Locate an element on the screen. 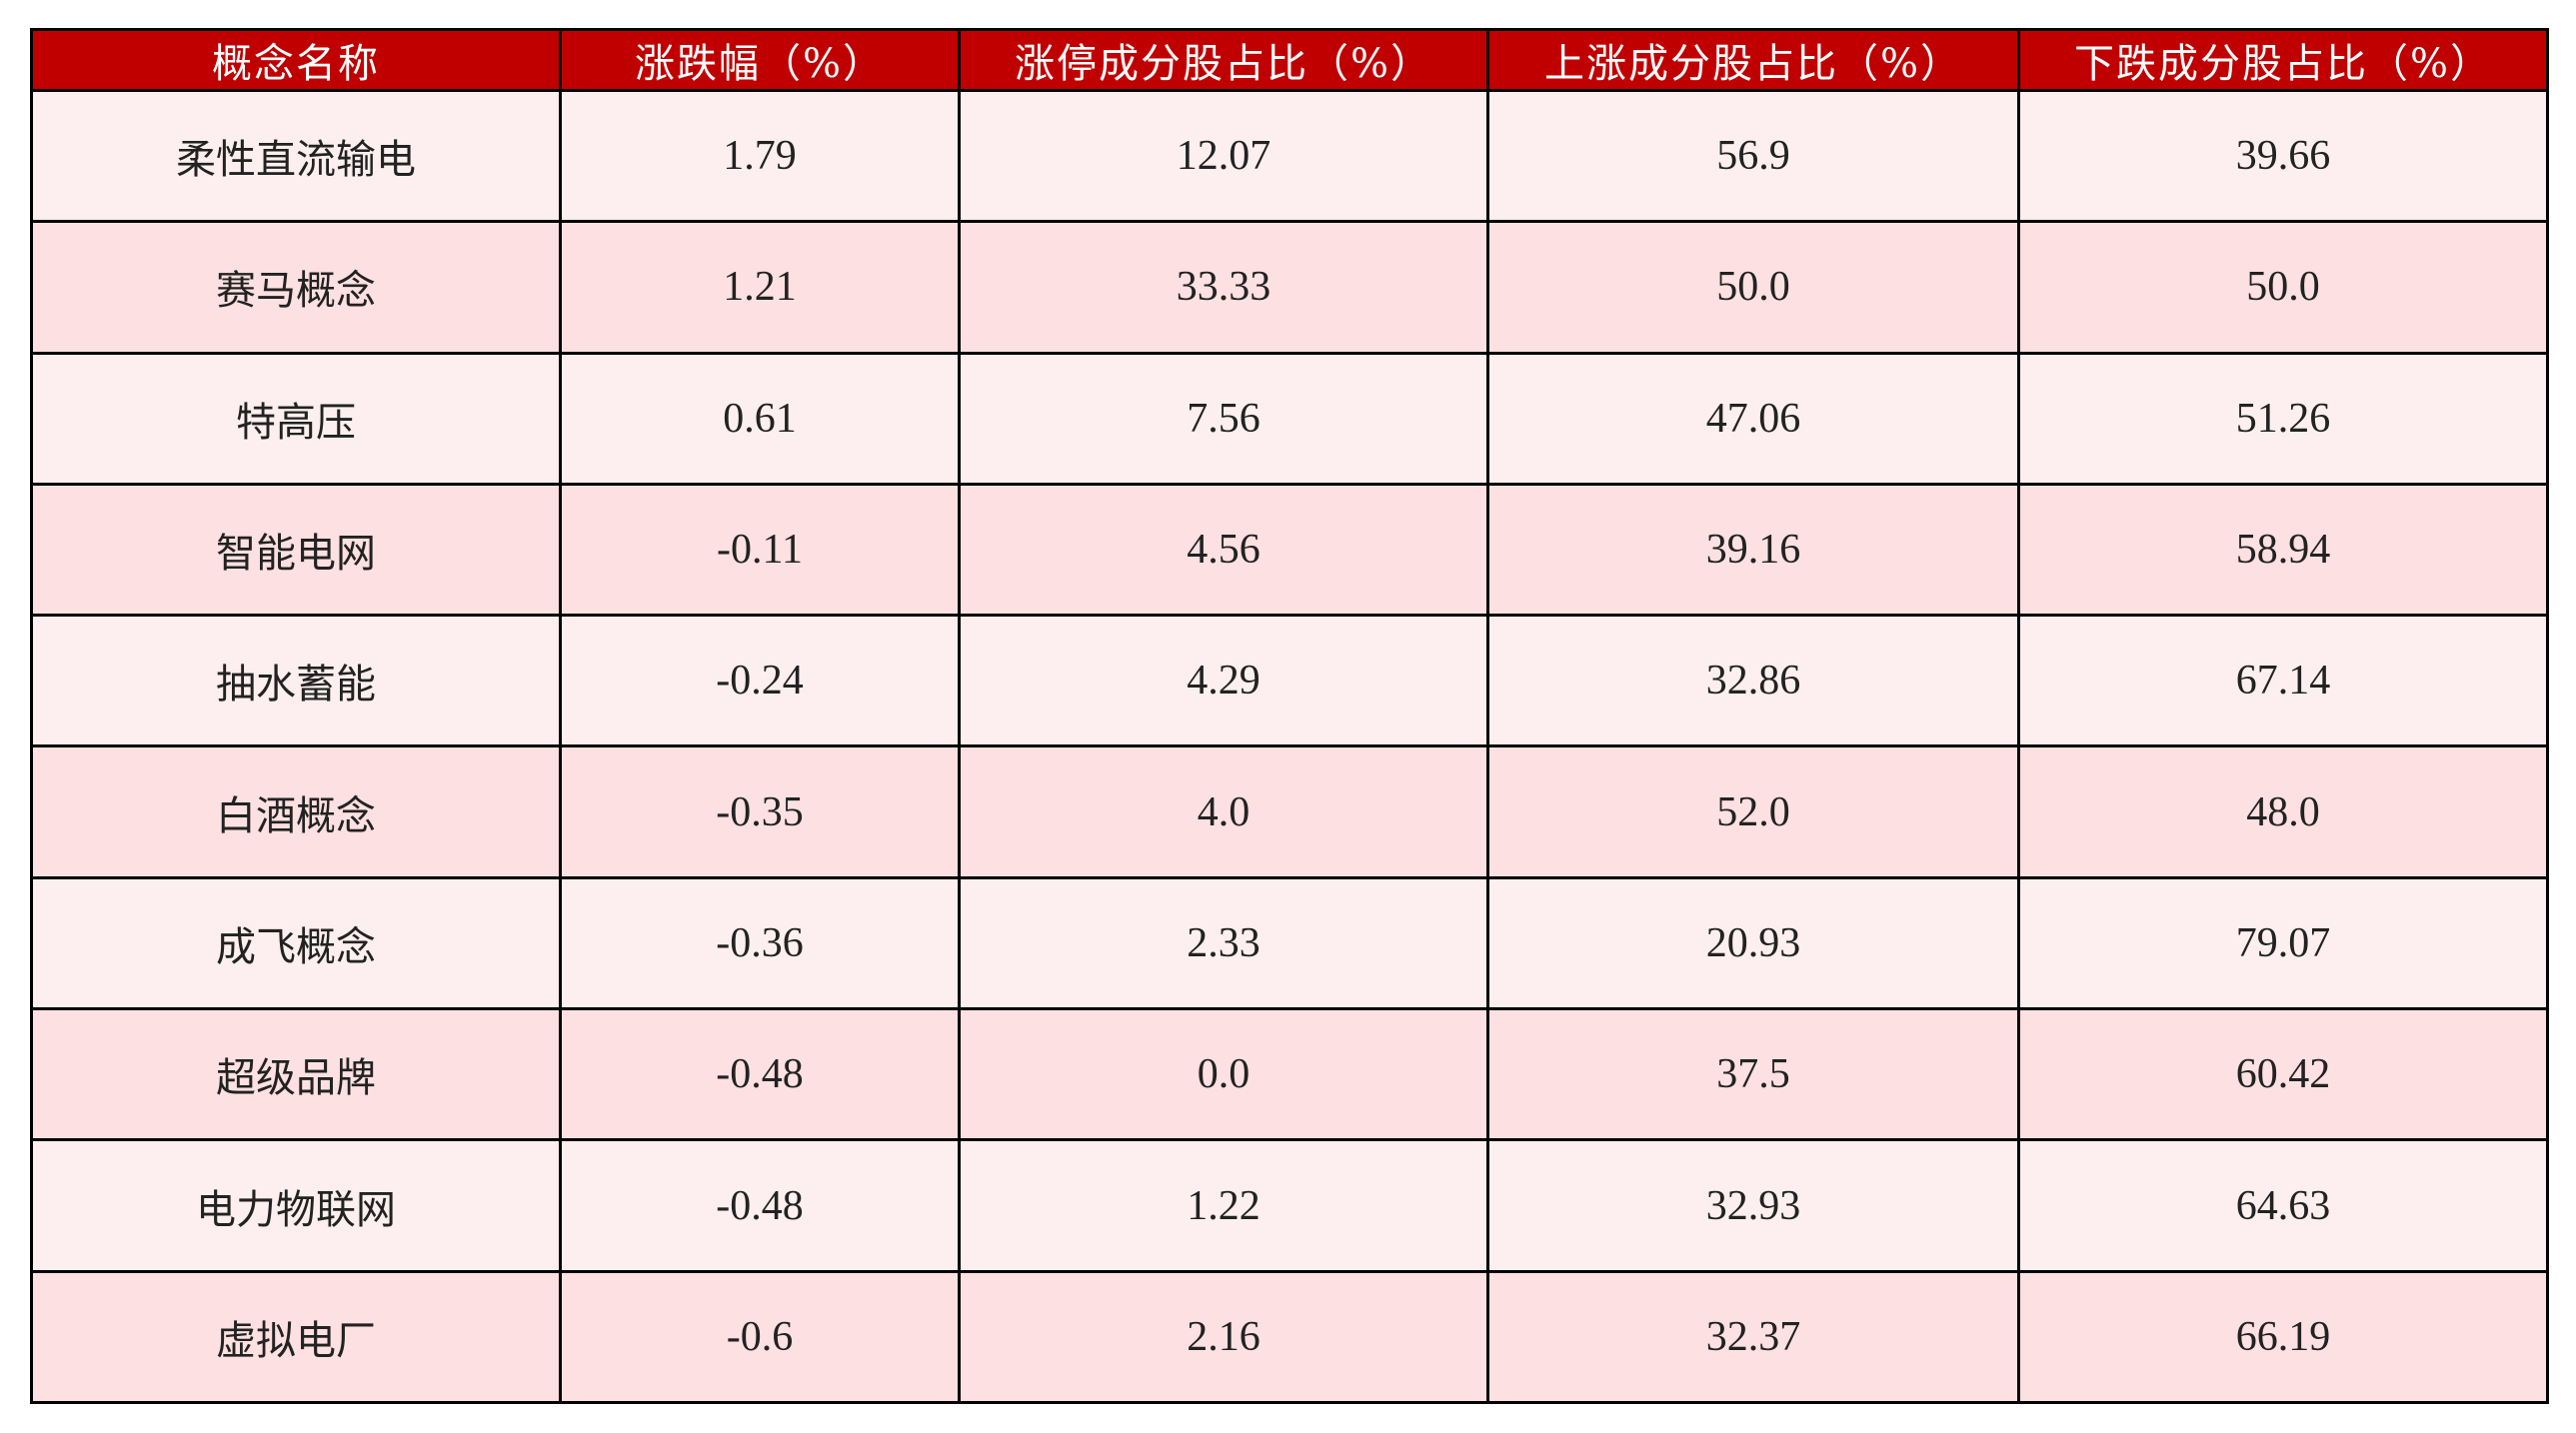 The width and height of the screenshot is (2576, 1433). cell-falling-ratio: 64.63 is located at coordinates (2283, 1205).